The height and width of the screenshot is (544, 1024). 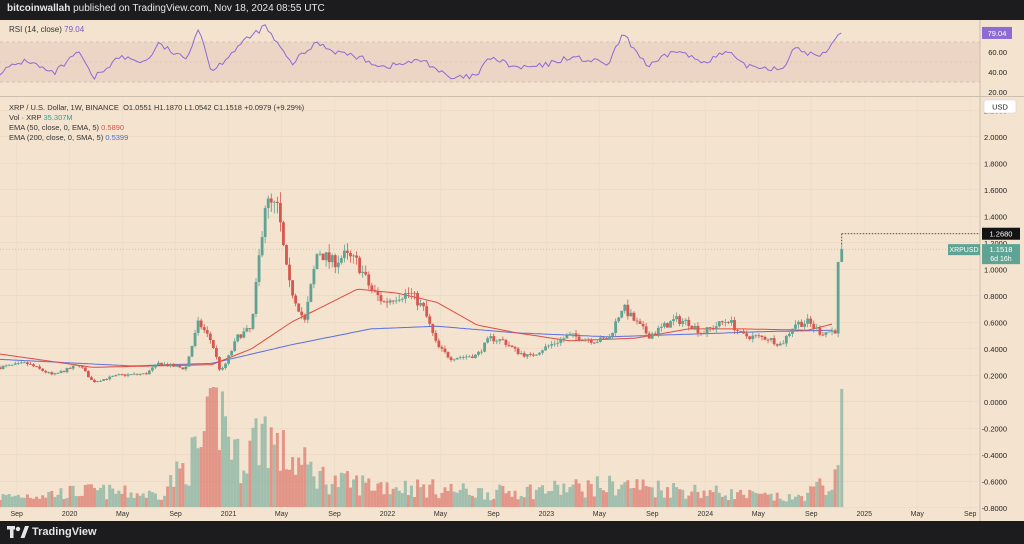 I want to click on author-name: bitcoinwallah, so click(x=39, y=8).